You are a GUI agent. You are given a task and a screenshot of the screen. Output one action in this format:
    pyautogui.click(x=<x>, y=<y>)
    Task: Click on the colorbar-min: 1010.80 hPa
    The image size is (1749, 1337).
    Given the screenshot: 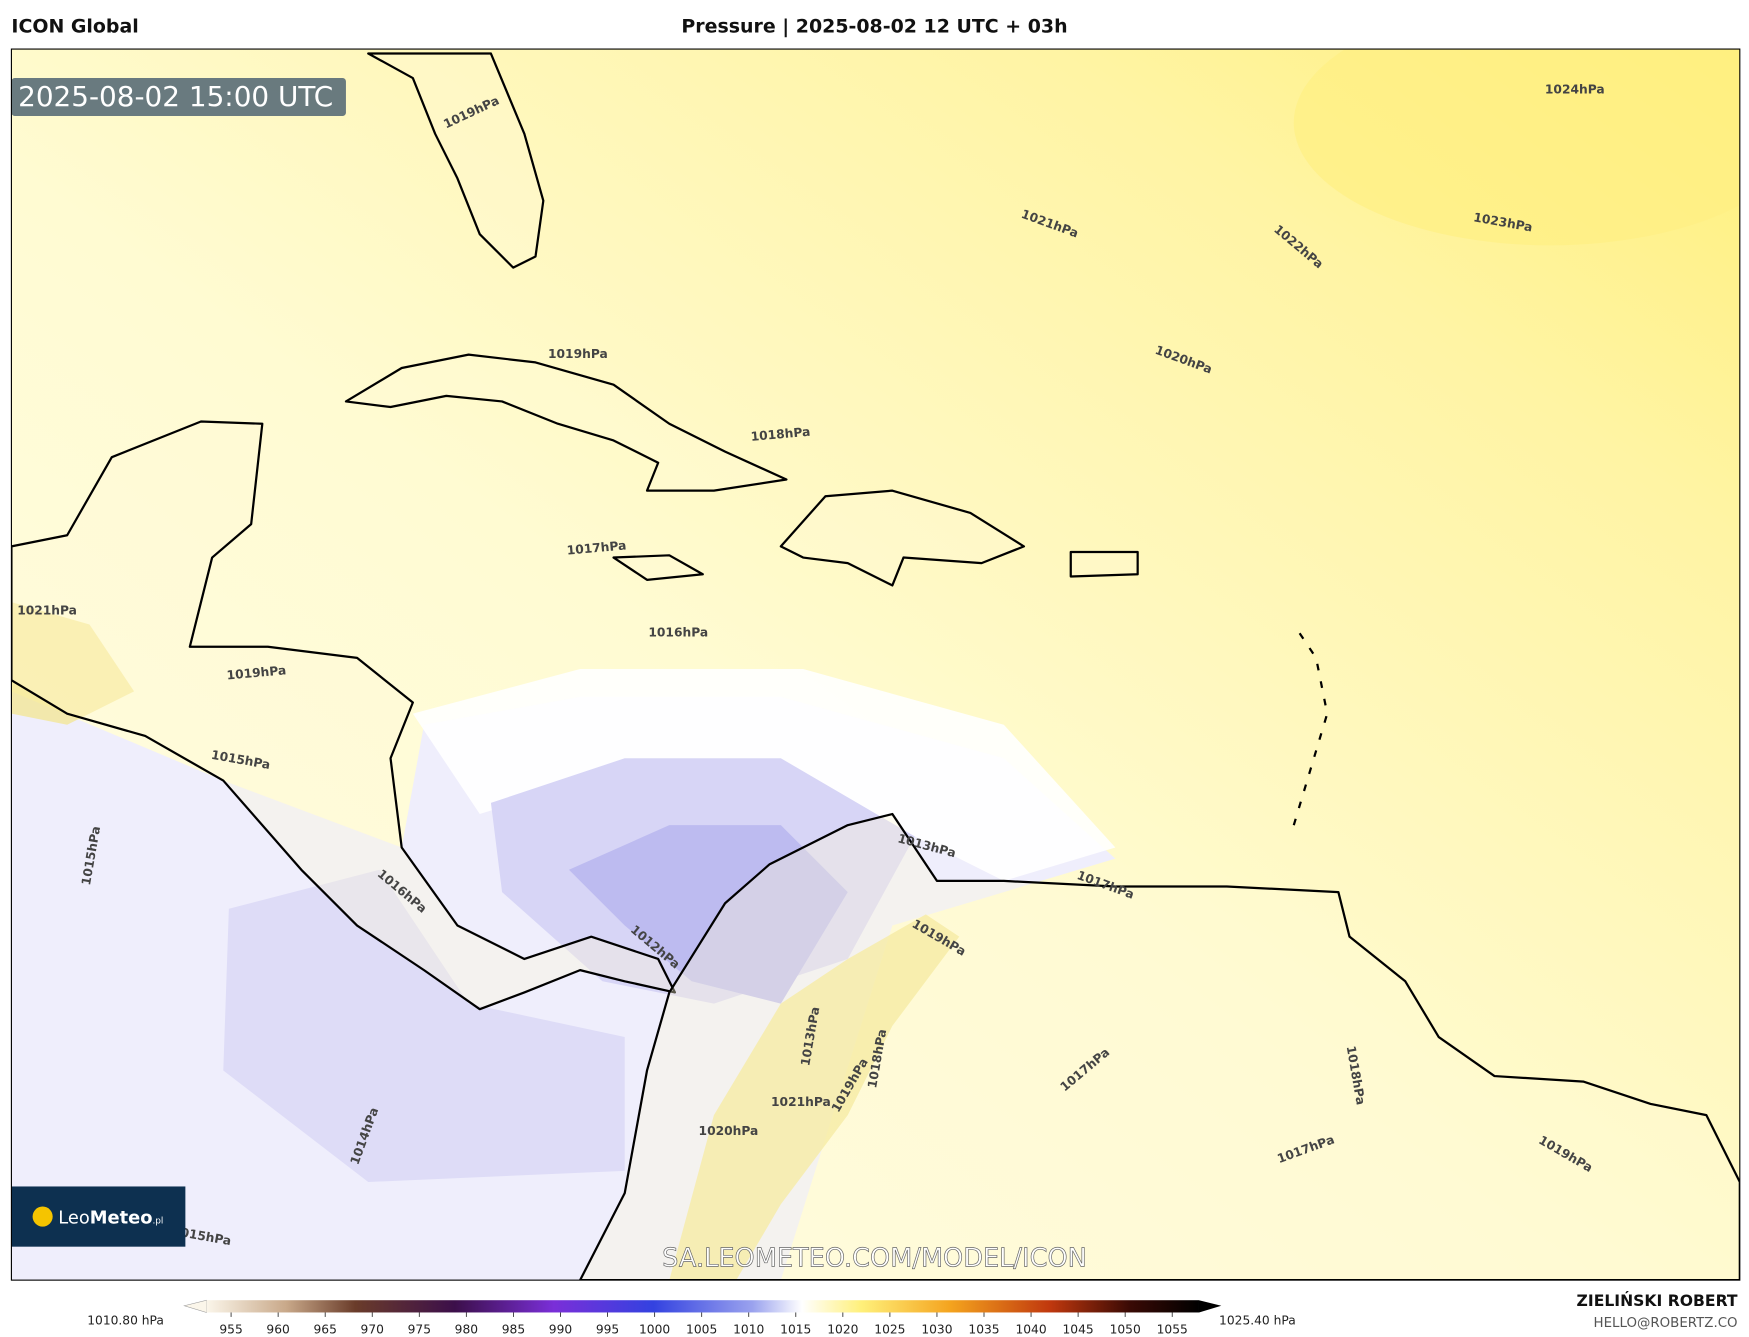 What is the action you would take?
    pyautogui.click(x=125, y=1321)
    